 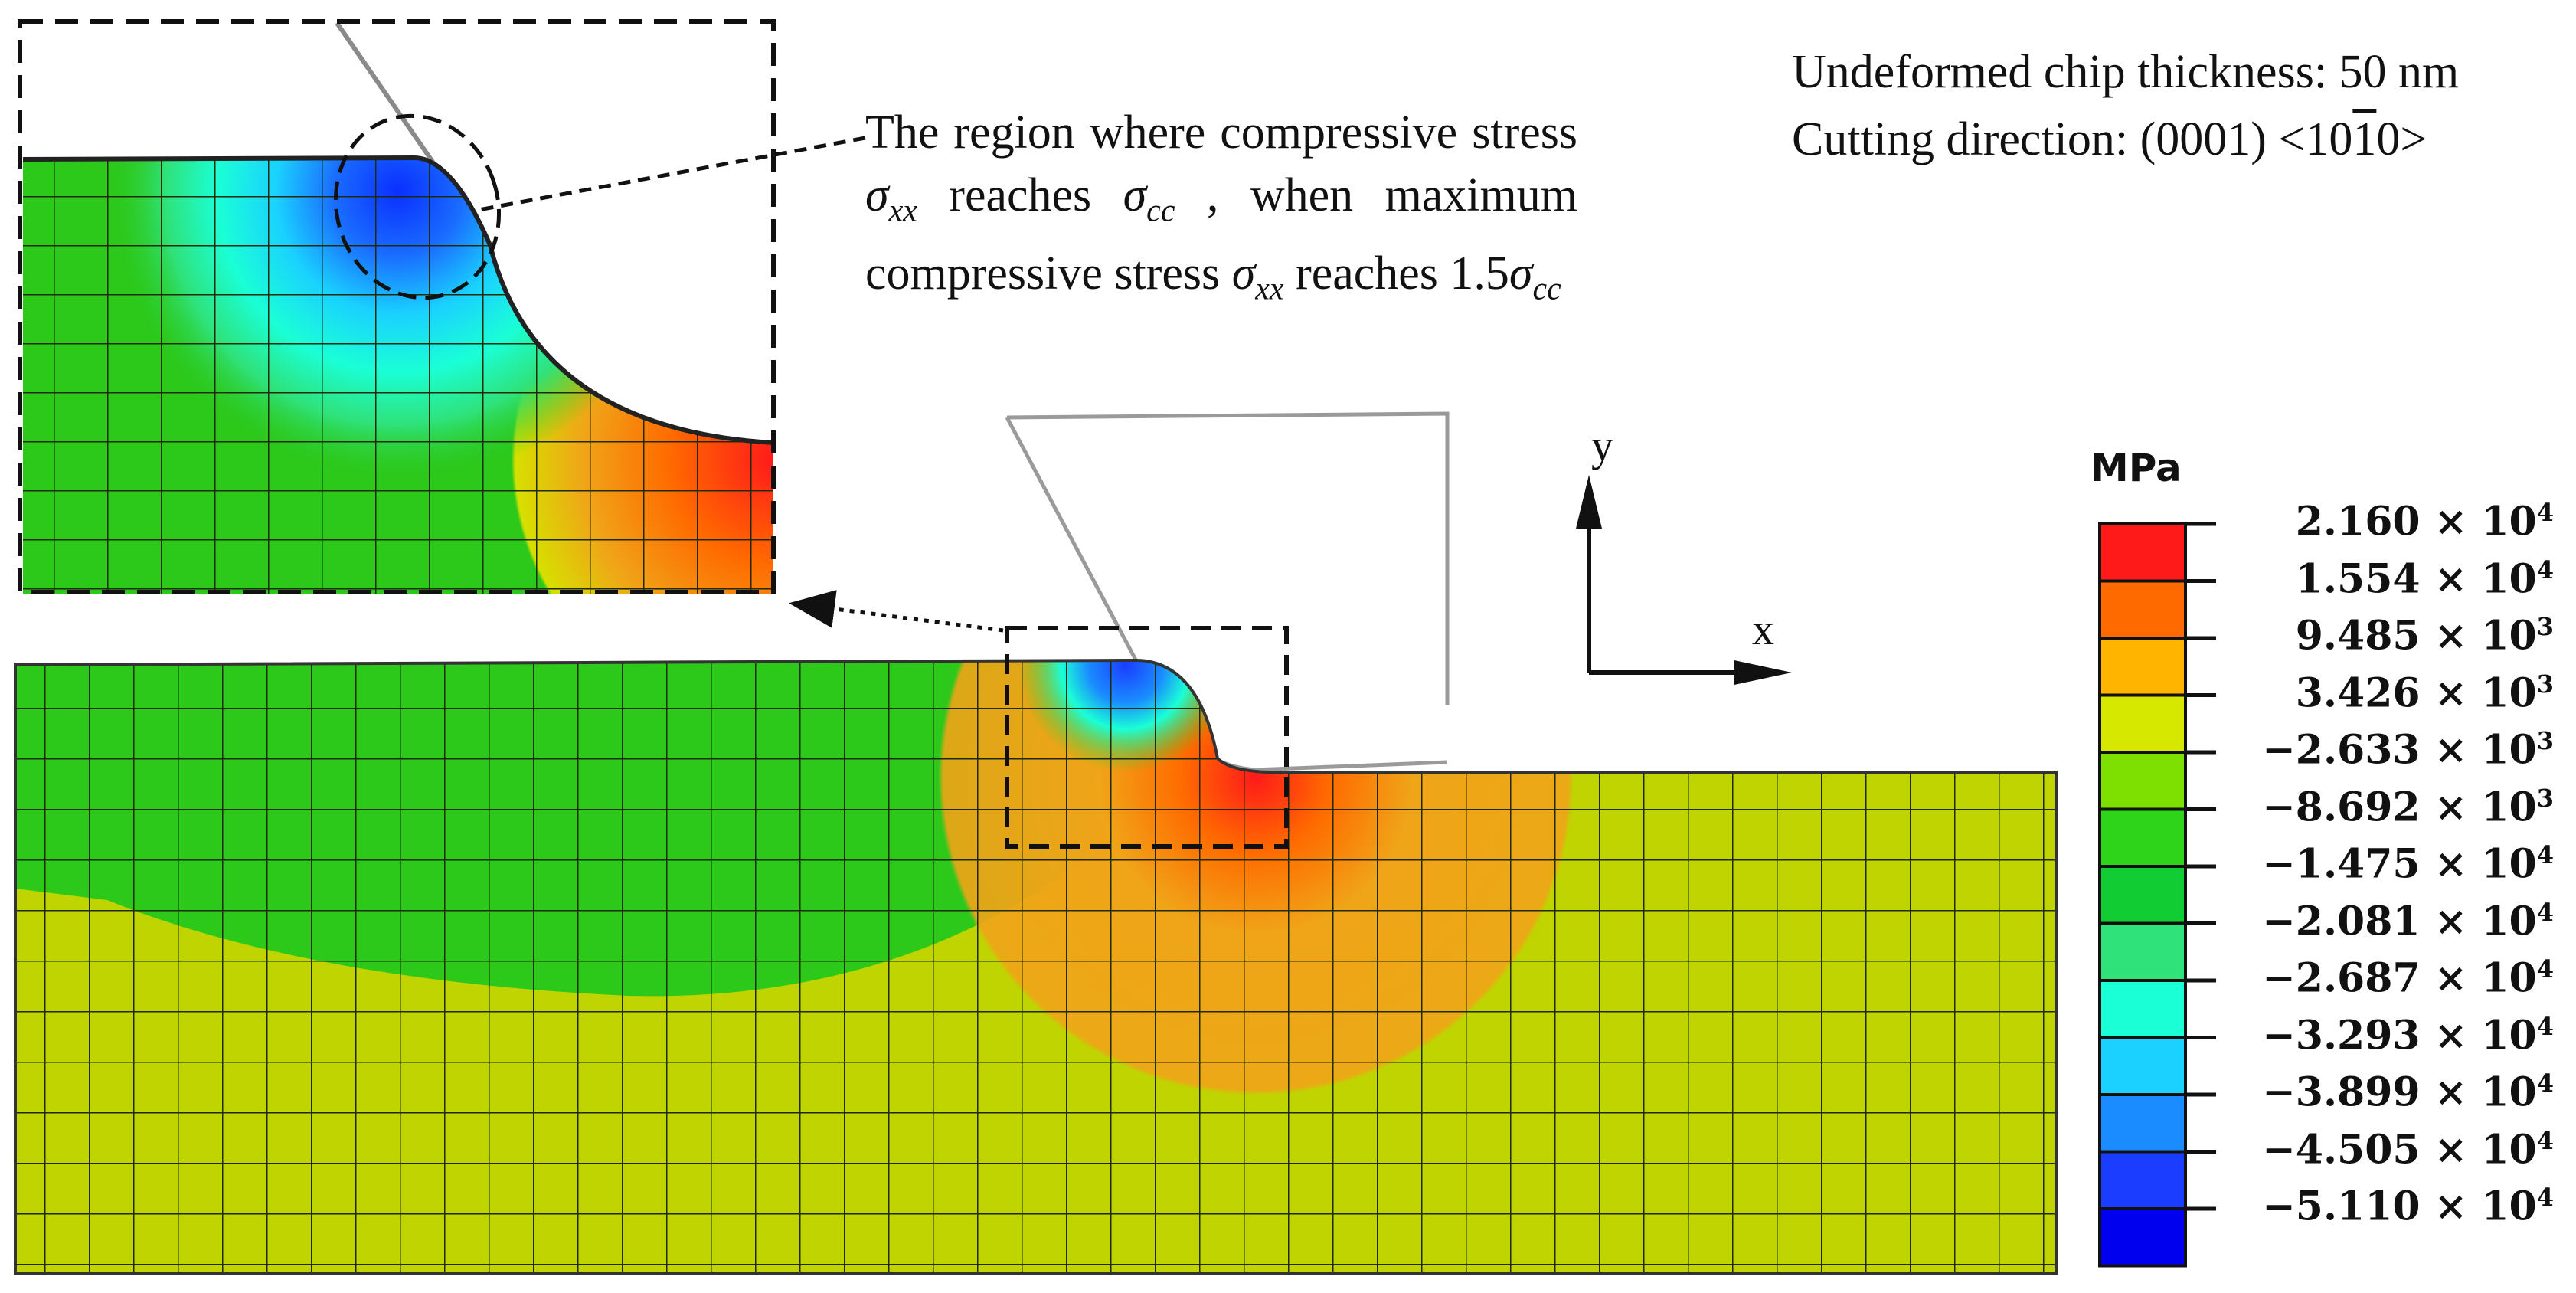 What do you see at coordinates (2408, 1035) in the screenshot?
I see `legend-label: −3.293 × 104` at bounding box center [2408, 1035].